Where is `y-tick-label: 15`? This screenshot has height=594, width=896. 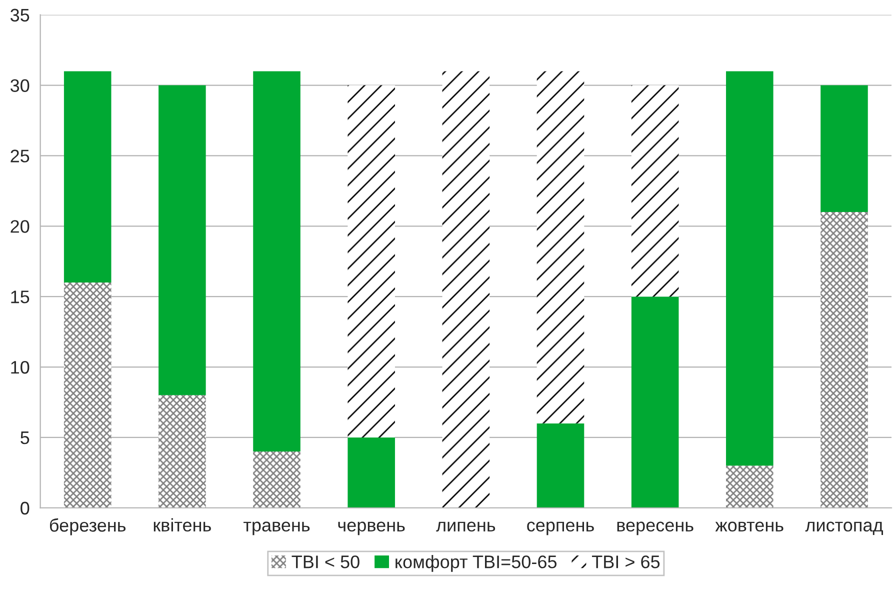
y-tick-label: 15 is located at coordinates (20, 297).